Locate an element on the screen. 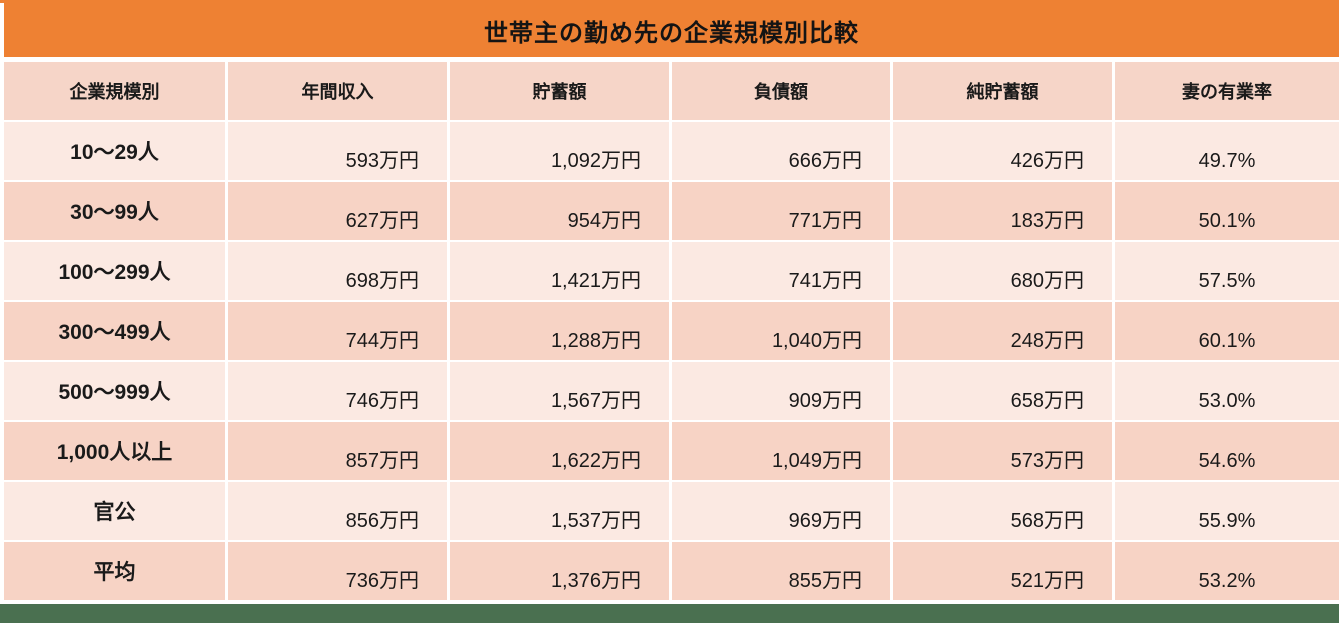  cell-employment-rate: 57.5% is located at coordinates (1227, 271).